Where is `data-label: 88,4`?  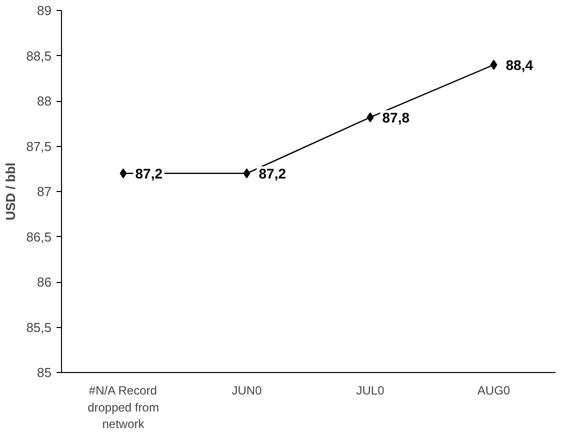 data-label: 88,4 is located at coordinates (520, 64).